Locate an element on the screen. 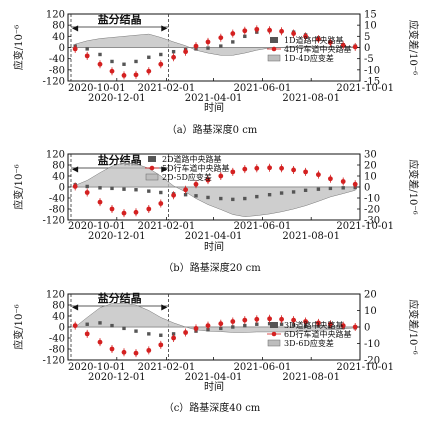 The height and width of the screenshot is (424, 424). x-tick-label: 2020-12-01 is located at coordinates (117, 377).